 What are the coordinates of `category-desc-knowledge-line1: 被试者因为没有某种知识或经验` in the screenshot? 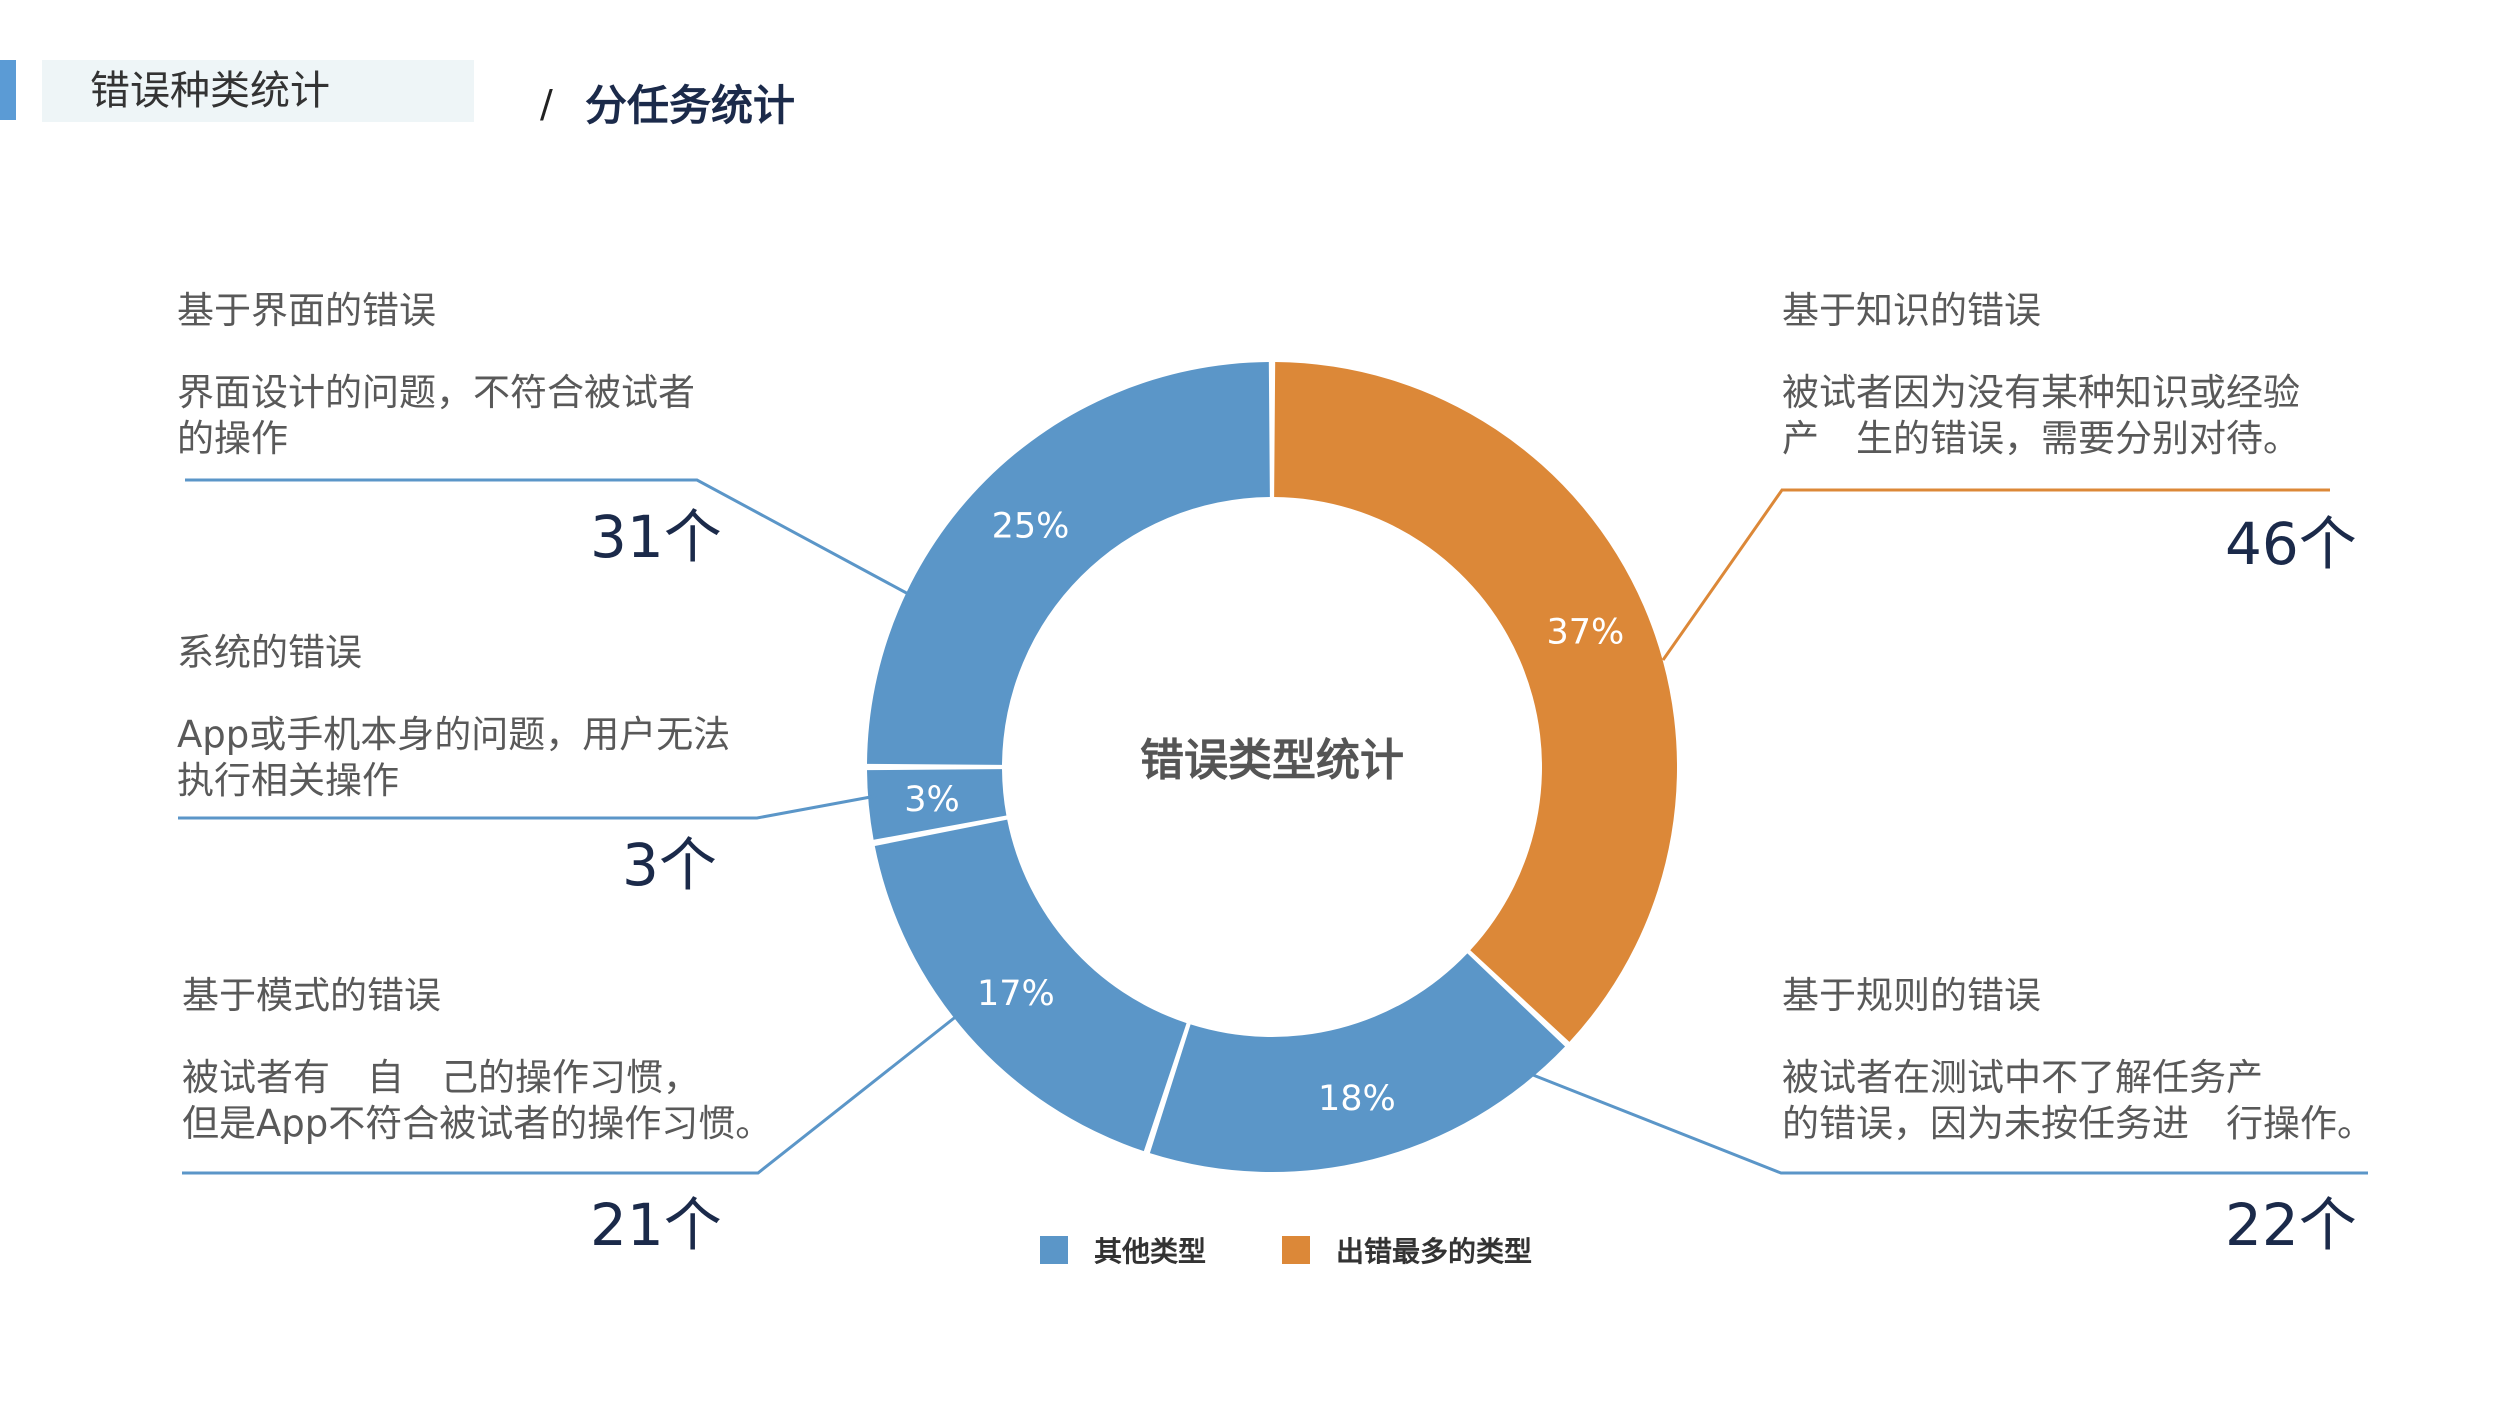 It's located at (2041, 392).